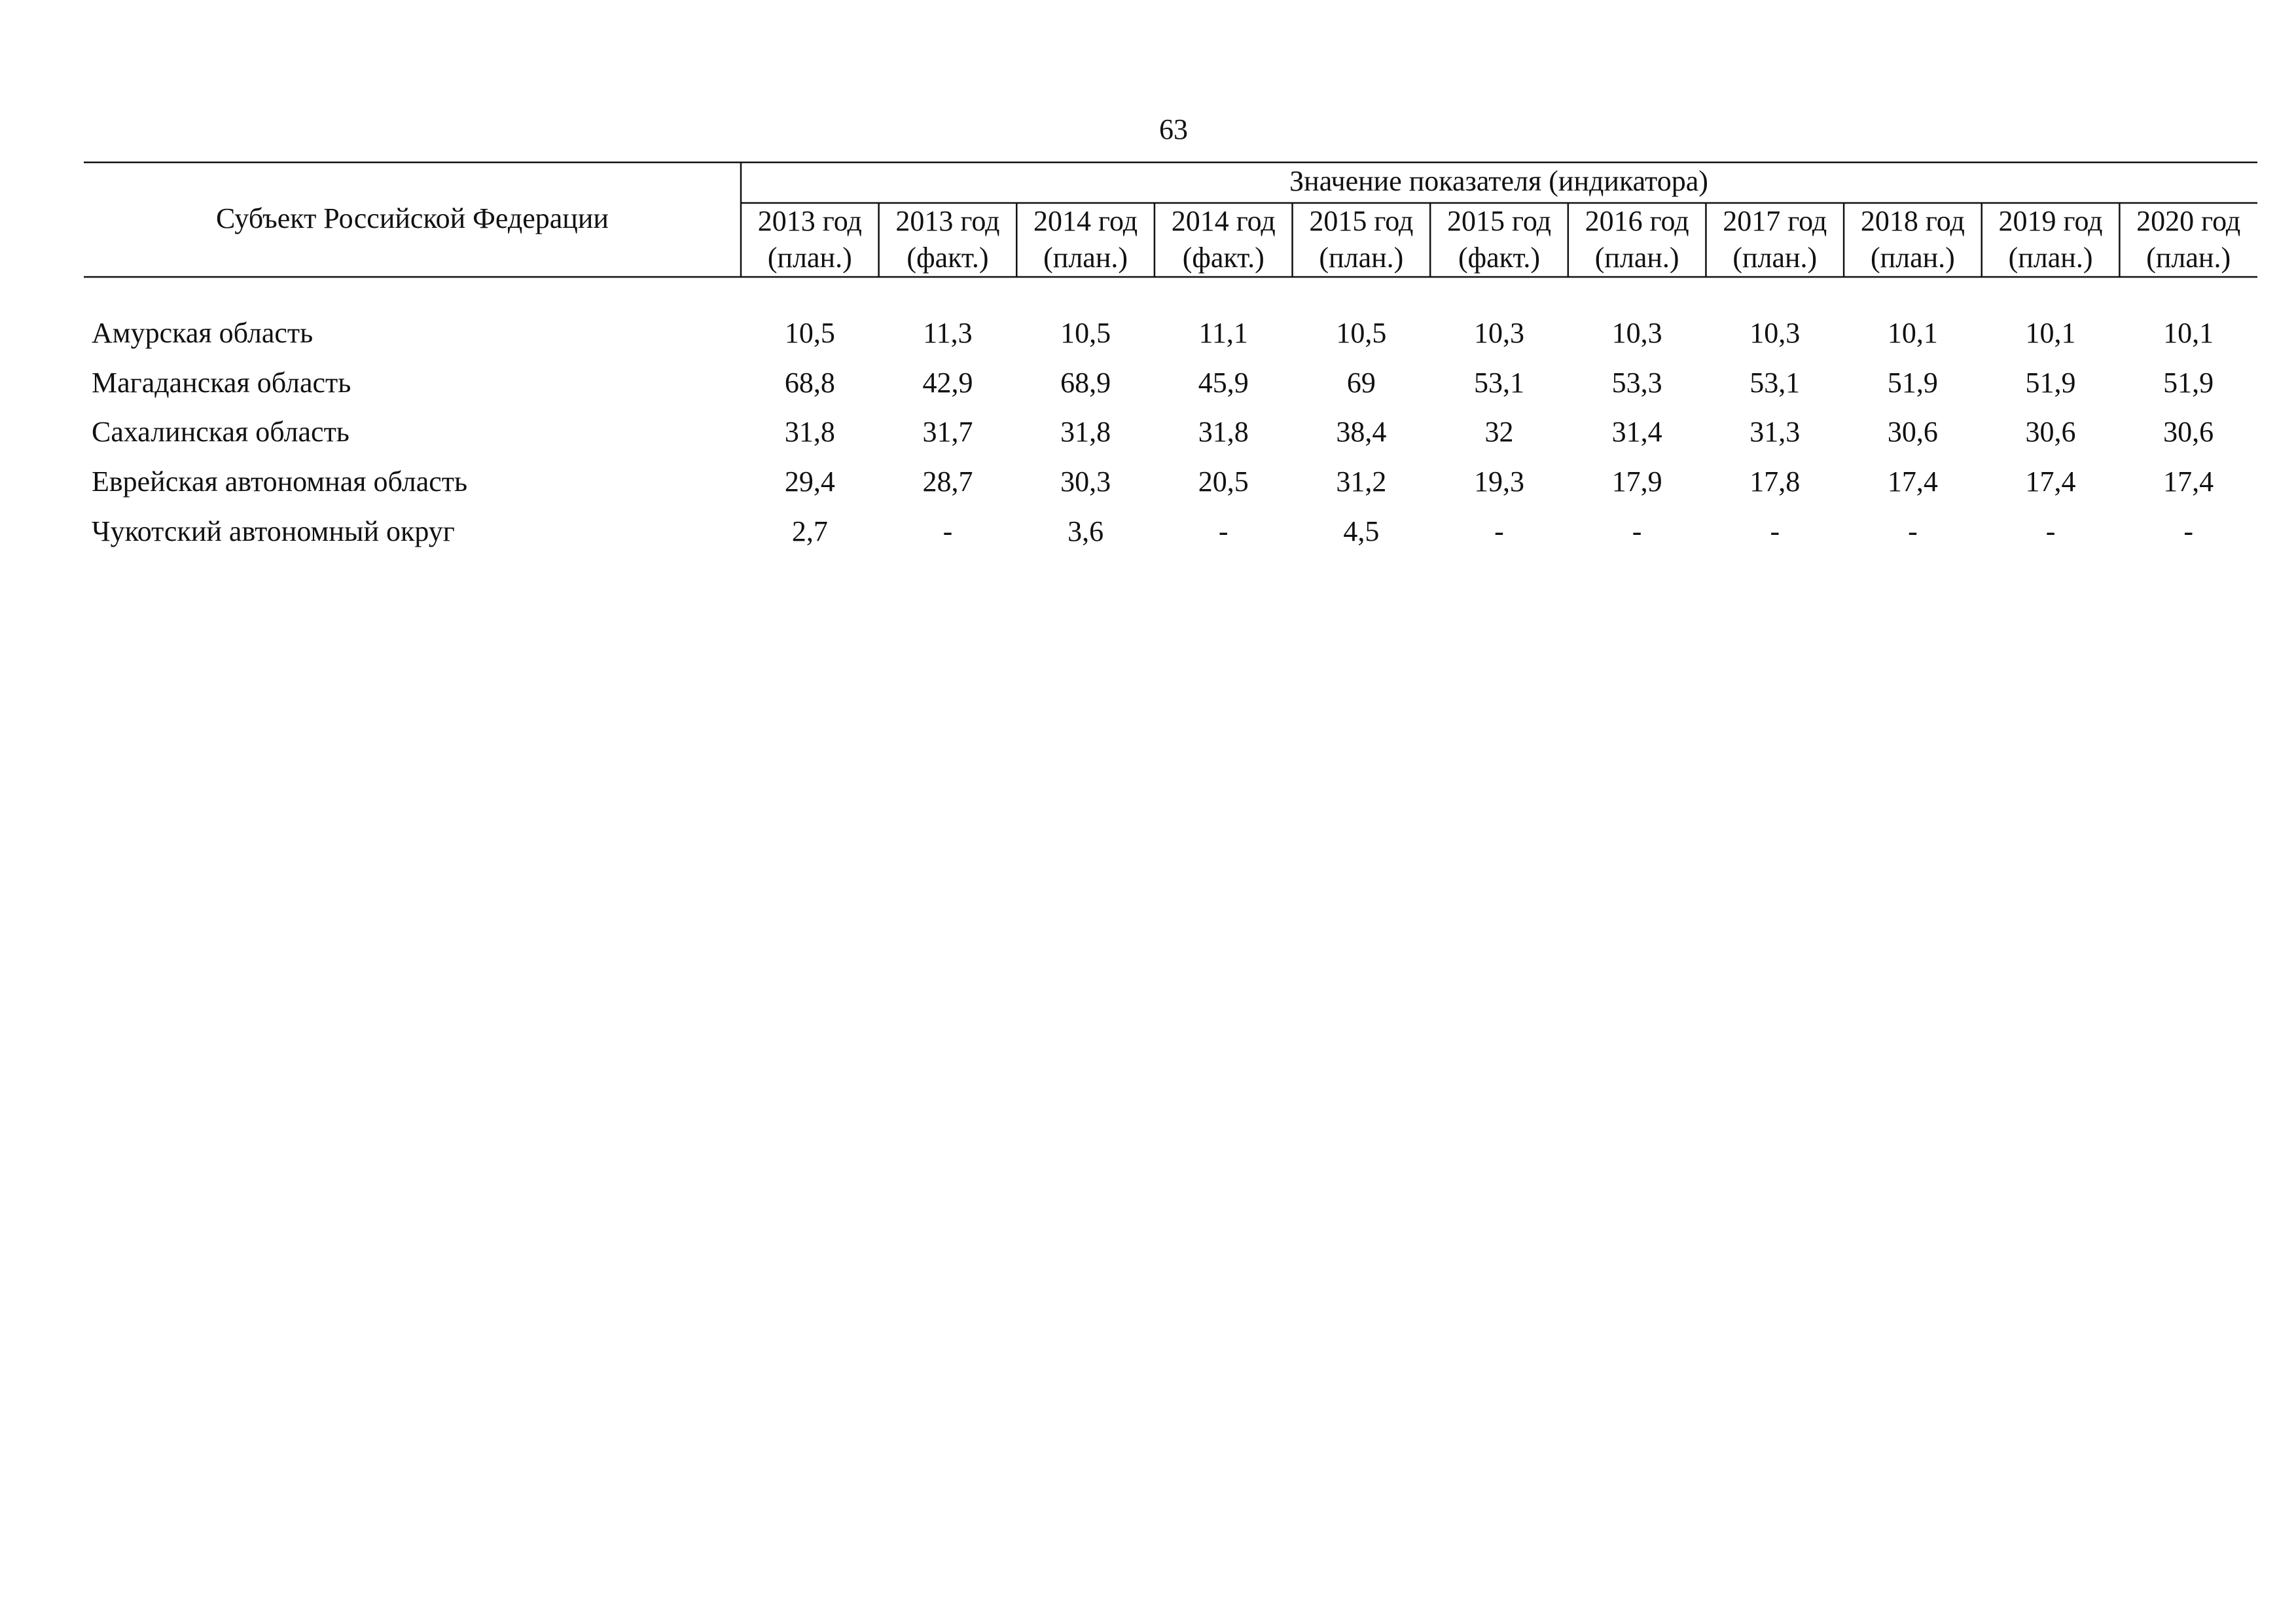 The height and width of the screenshot is (1623, 2296). What do you see at coordinates (1774, 432) in the screenshot?
I see `cell: 31,3` at bounding box center [1774, 432].